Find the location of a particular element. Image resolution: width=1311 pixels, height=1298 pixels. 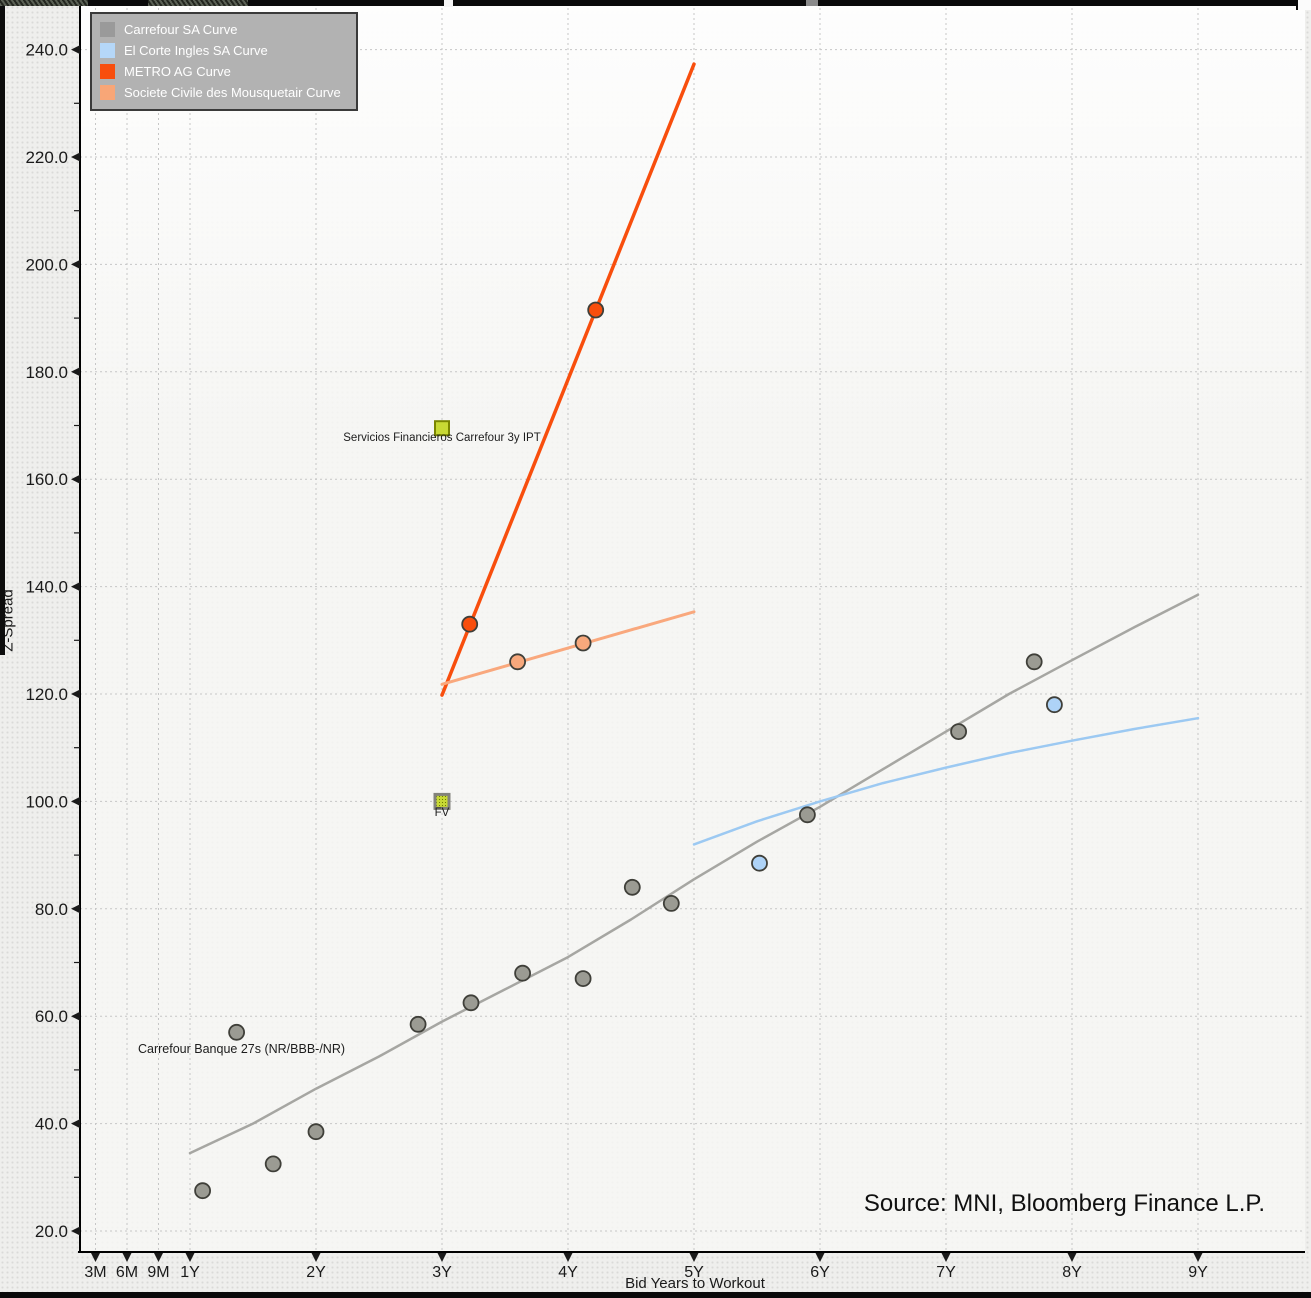

marker-ipt-square is located at coordinates (442, 428).